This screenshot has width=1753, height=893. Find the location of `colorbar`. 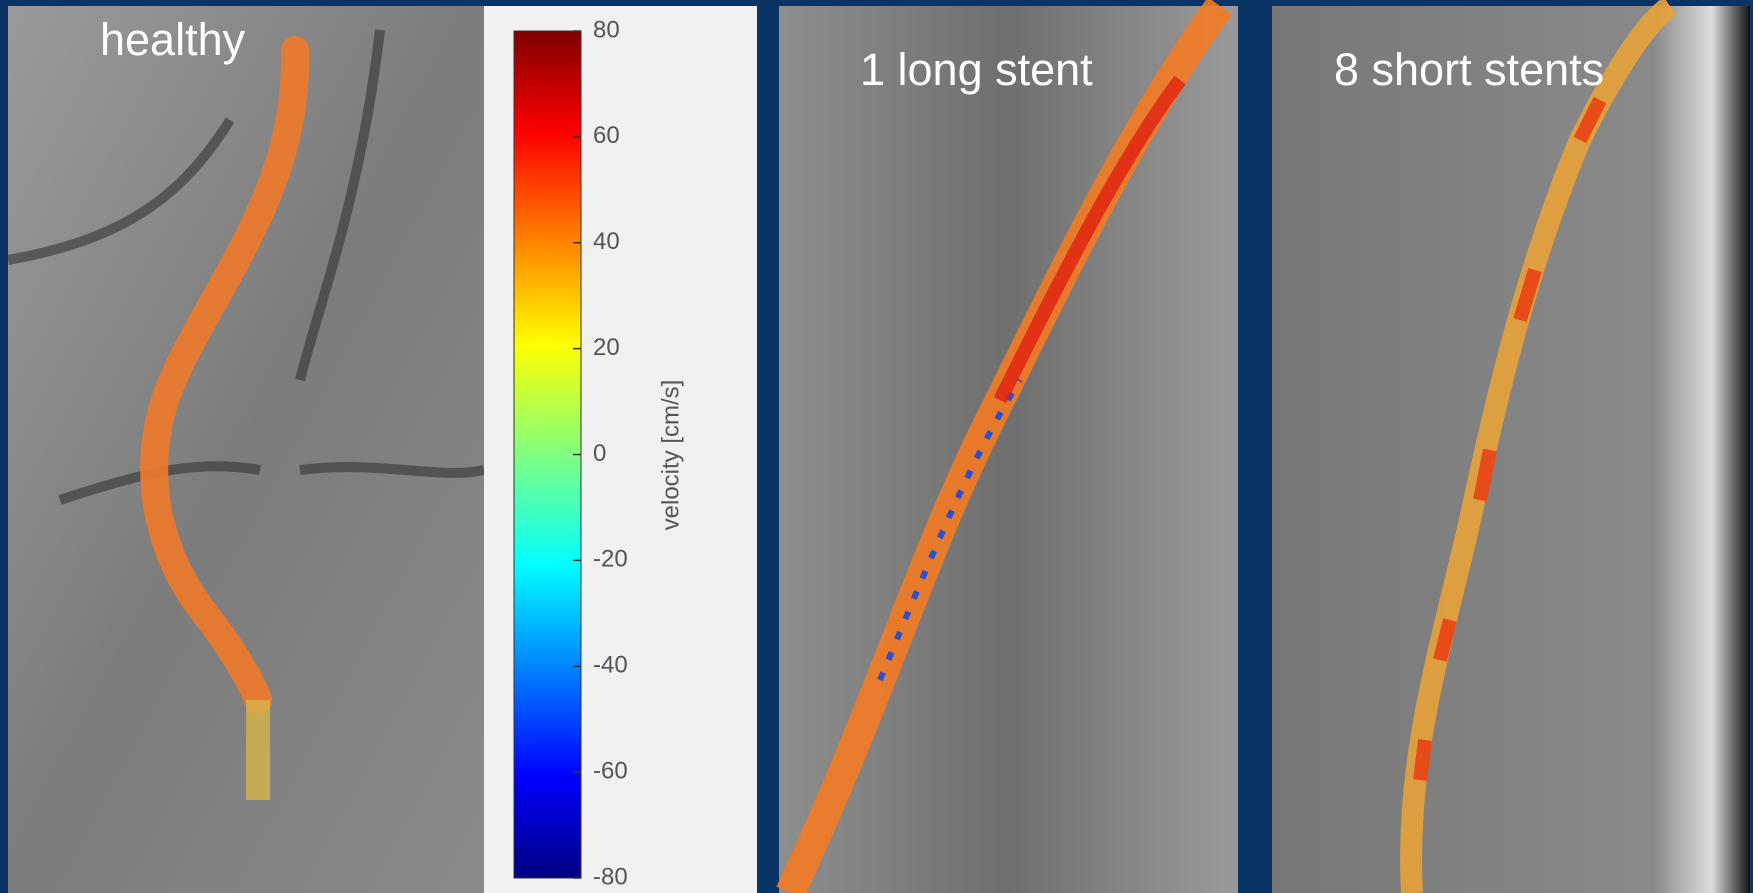

colorbar is located at coordinates (547, 454).